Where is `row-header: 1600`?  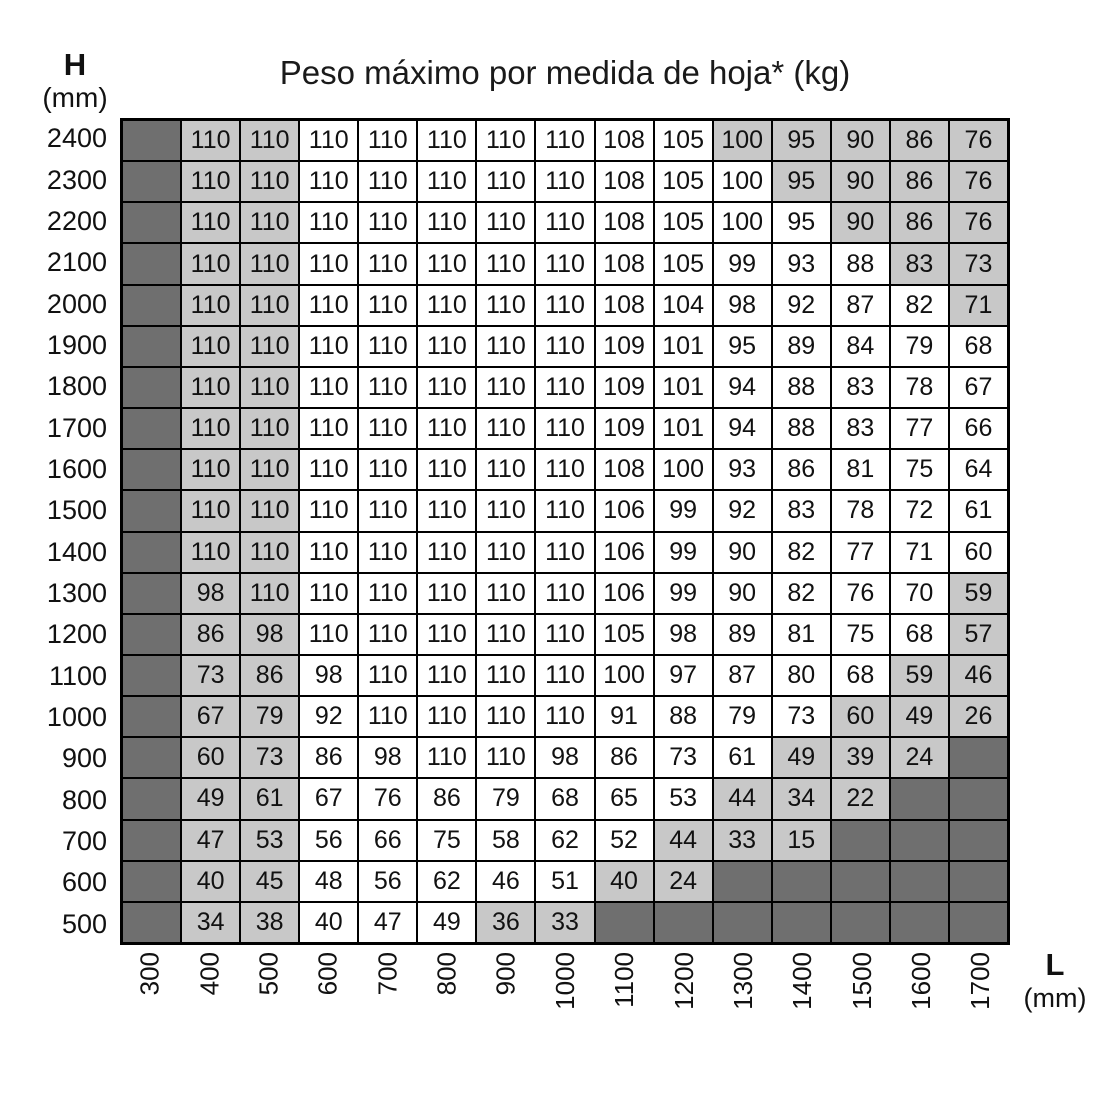 row-header: 1600 is located at coordinates (76, 468).